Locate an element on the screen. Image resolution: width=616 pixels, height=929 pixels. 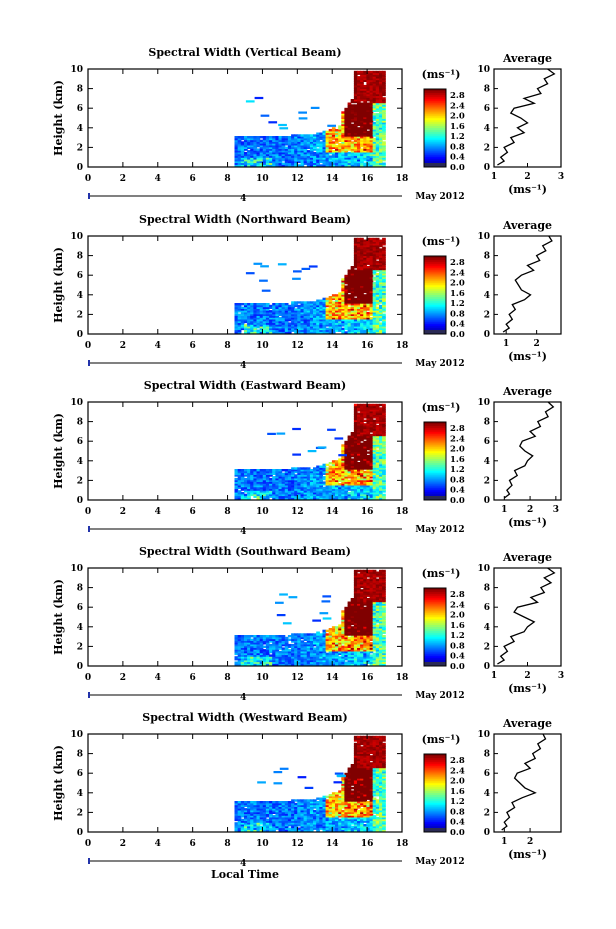
avg-y-tick-label: 8 is located at coordinates (487, 257).